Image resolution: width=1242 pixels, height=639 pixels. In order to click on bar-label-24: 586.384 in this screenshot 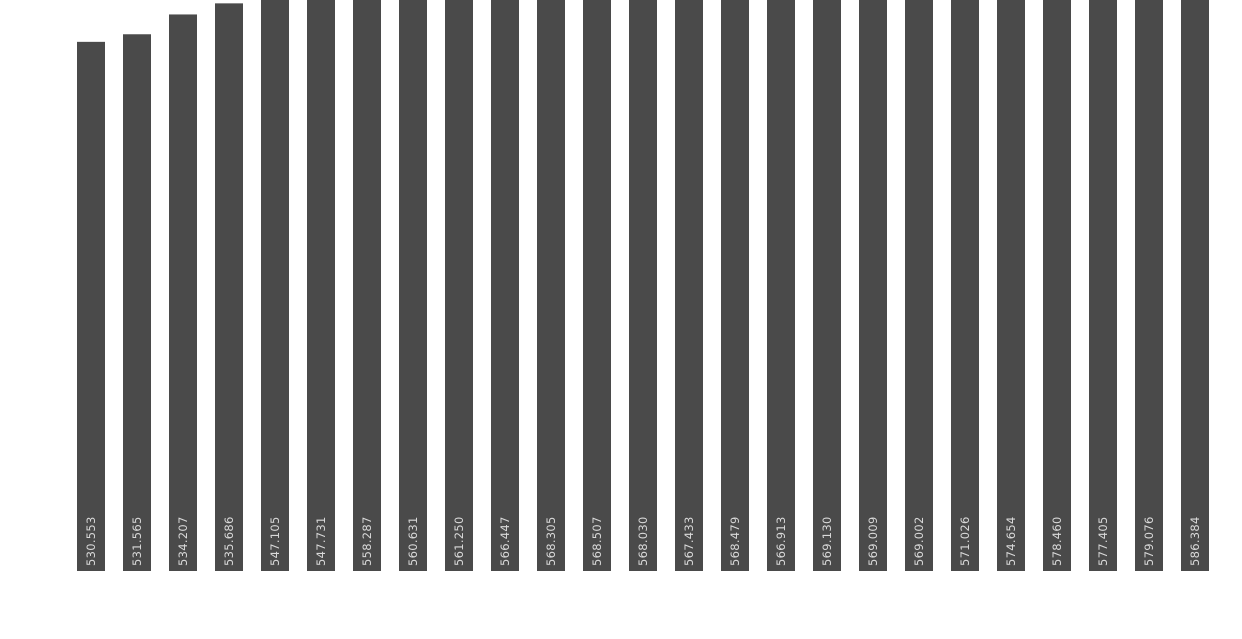, I will do `click(1195, 541)`.